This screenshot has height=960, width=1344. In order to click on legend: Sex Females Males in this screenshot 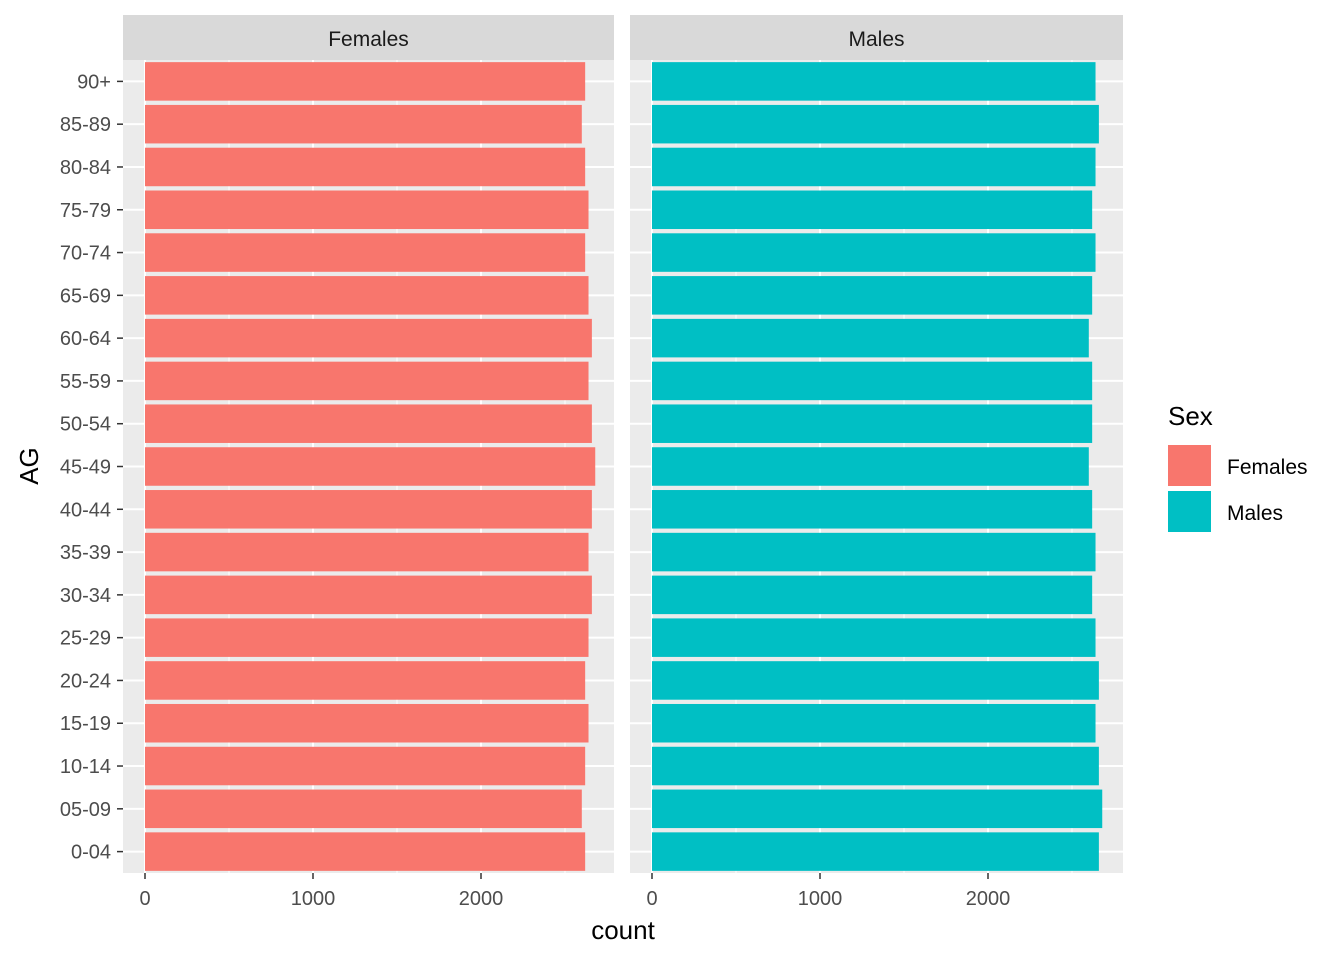, I will do `click(1238, 466)`.